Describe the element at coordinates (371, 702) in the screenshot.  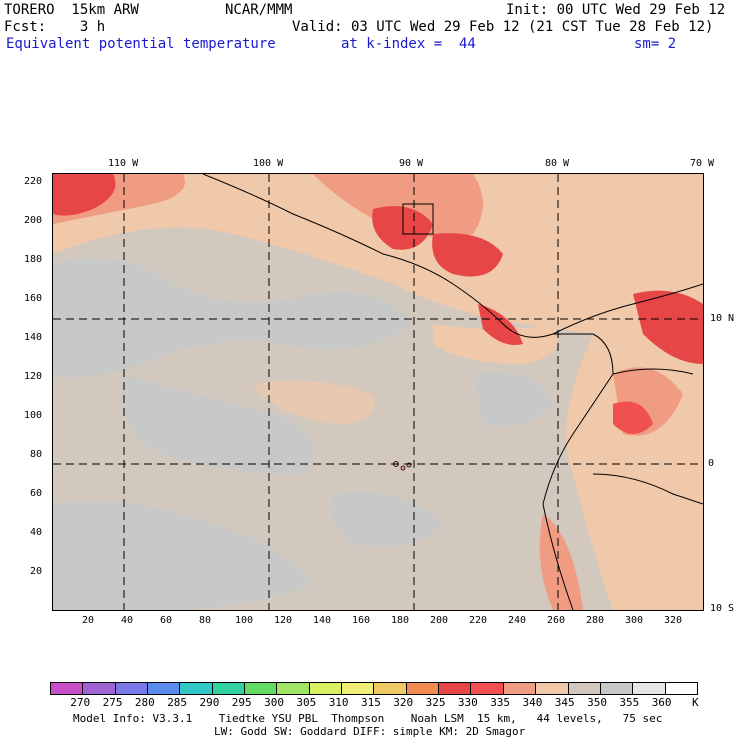
I see `colorbar-label: 315` at that location.